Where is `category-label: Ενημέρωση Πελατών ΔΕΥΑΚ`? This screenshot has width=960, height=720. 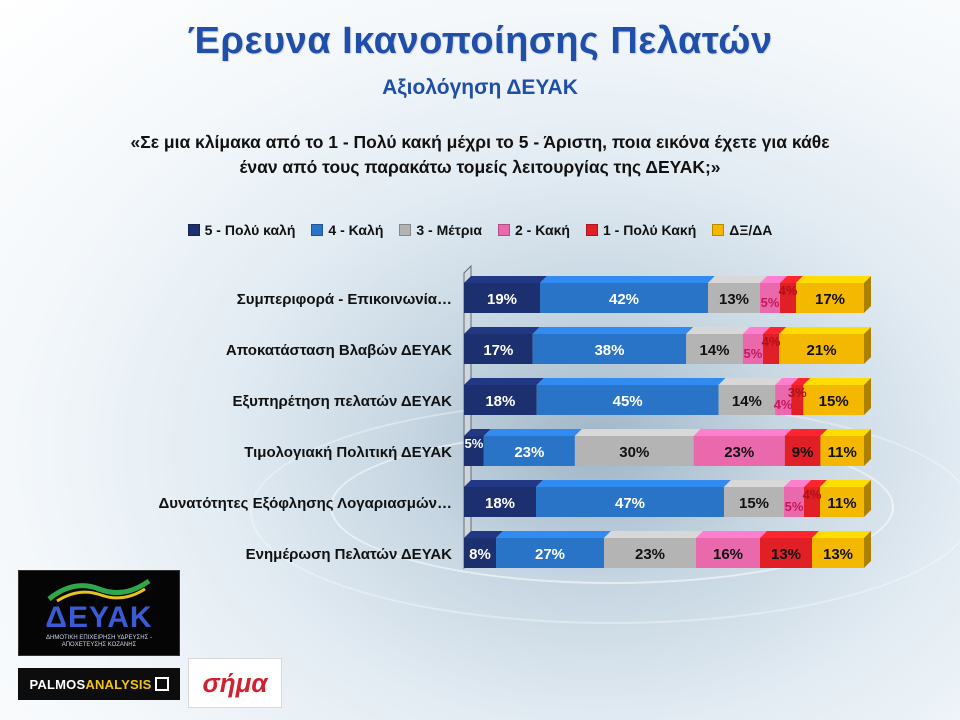
category-label: Ενημέρωση Πελατών ΔΕΥΑΚ is located at coordinates (349, 554).